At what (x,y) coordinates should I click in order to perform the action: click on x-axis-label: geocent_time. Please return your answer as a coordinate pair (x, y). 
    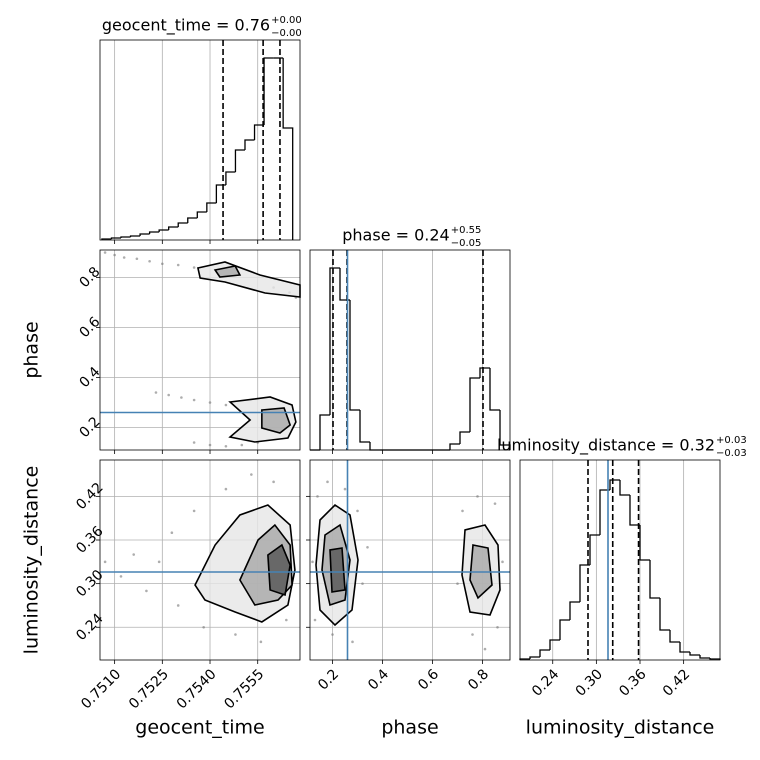
    Looking at the image, I should click on (199, 728).